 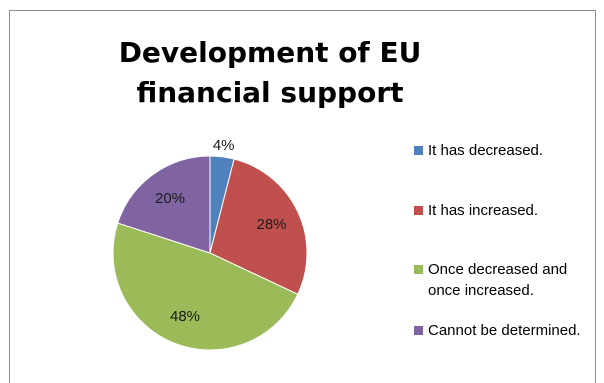 I want to click on legend-item-increased: It has increased., so click(x=506, y=210).